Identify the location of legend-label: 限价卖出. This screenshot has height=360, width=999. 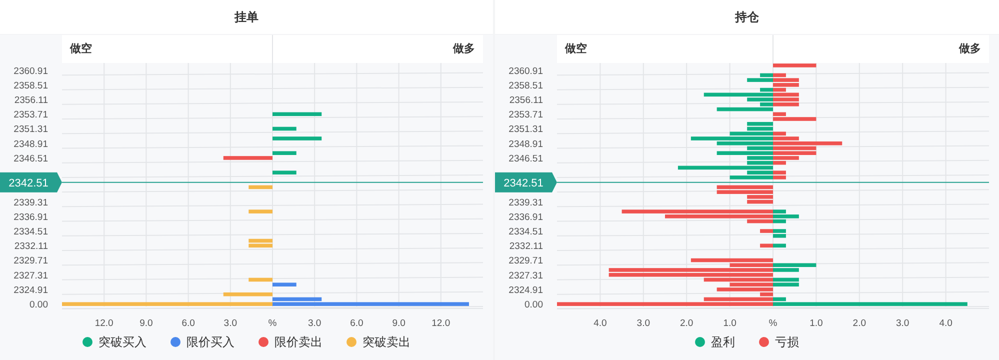
(298, 342).